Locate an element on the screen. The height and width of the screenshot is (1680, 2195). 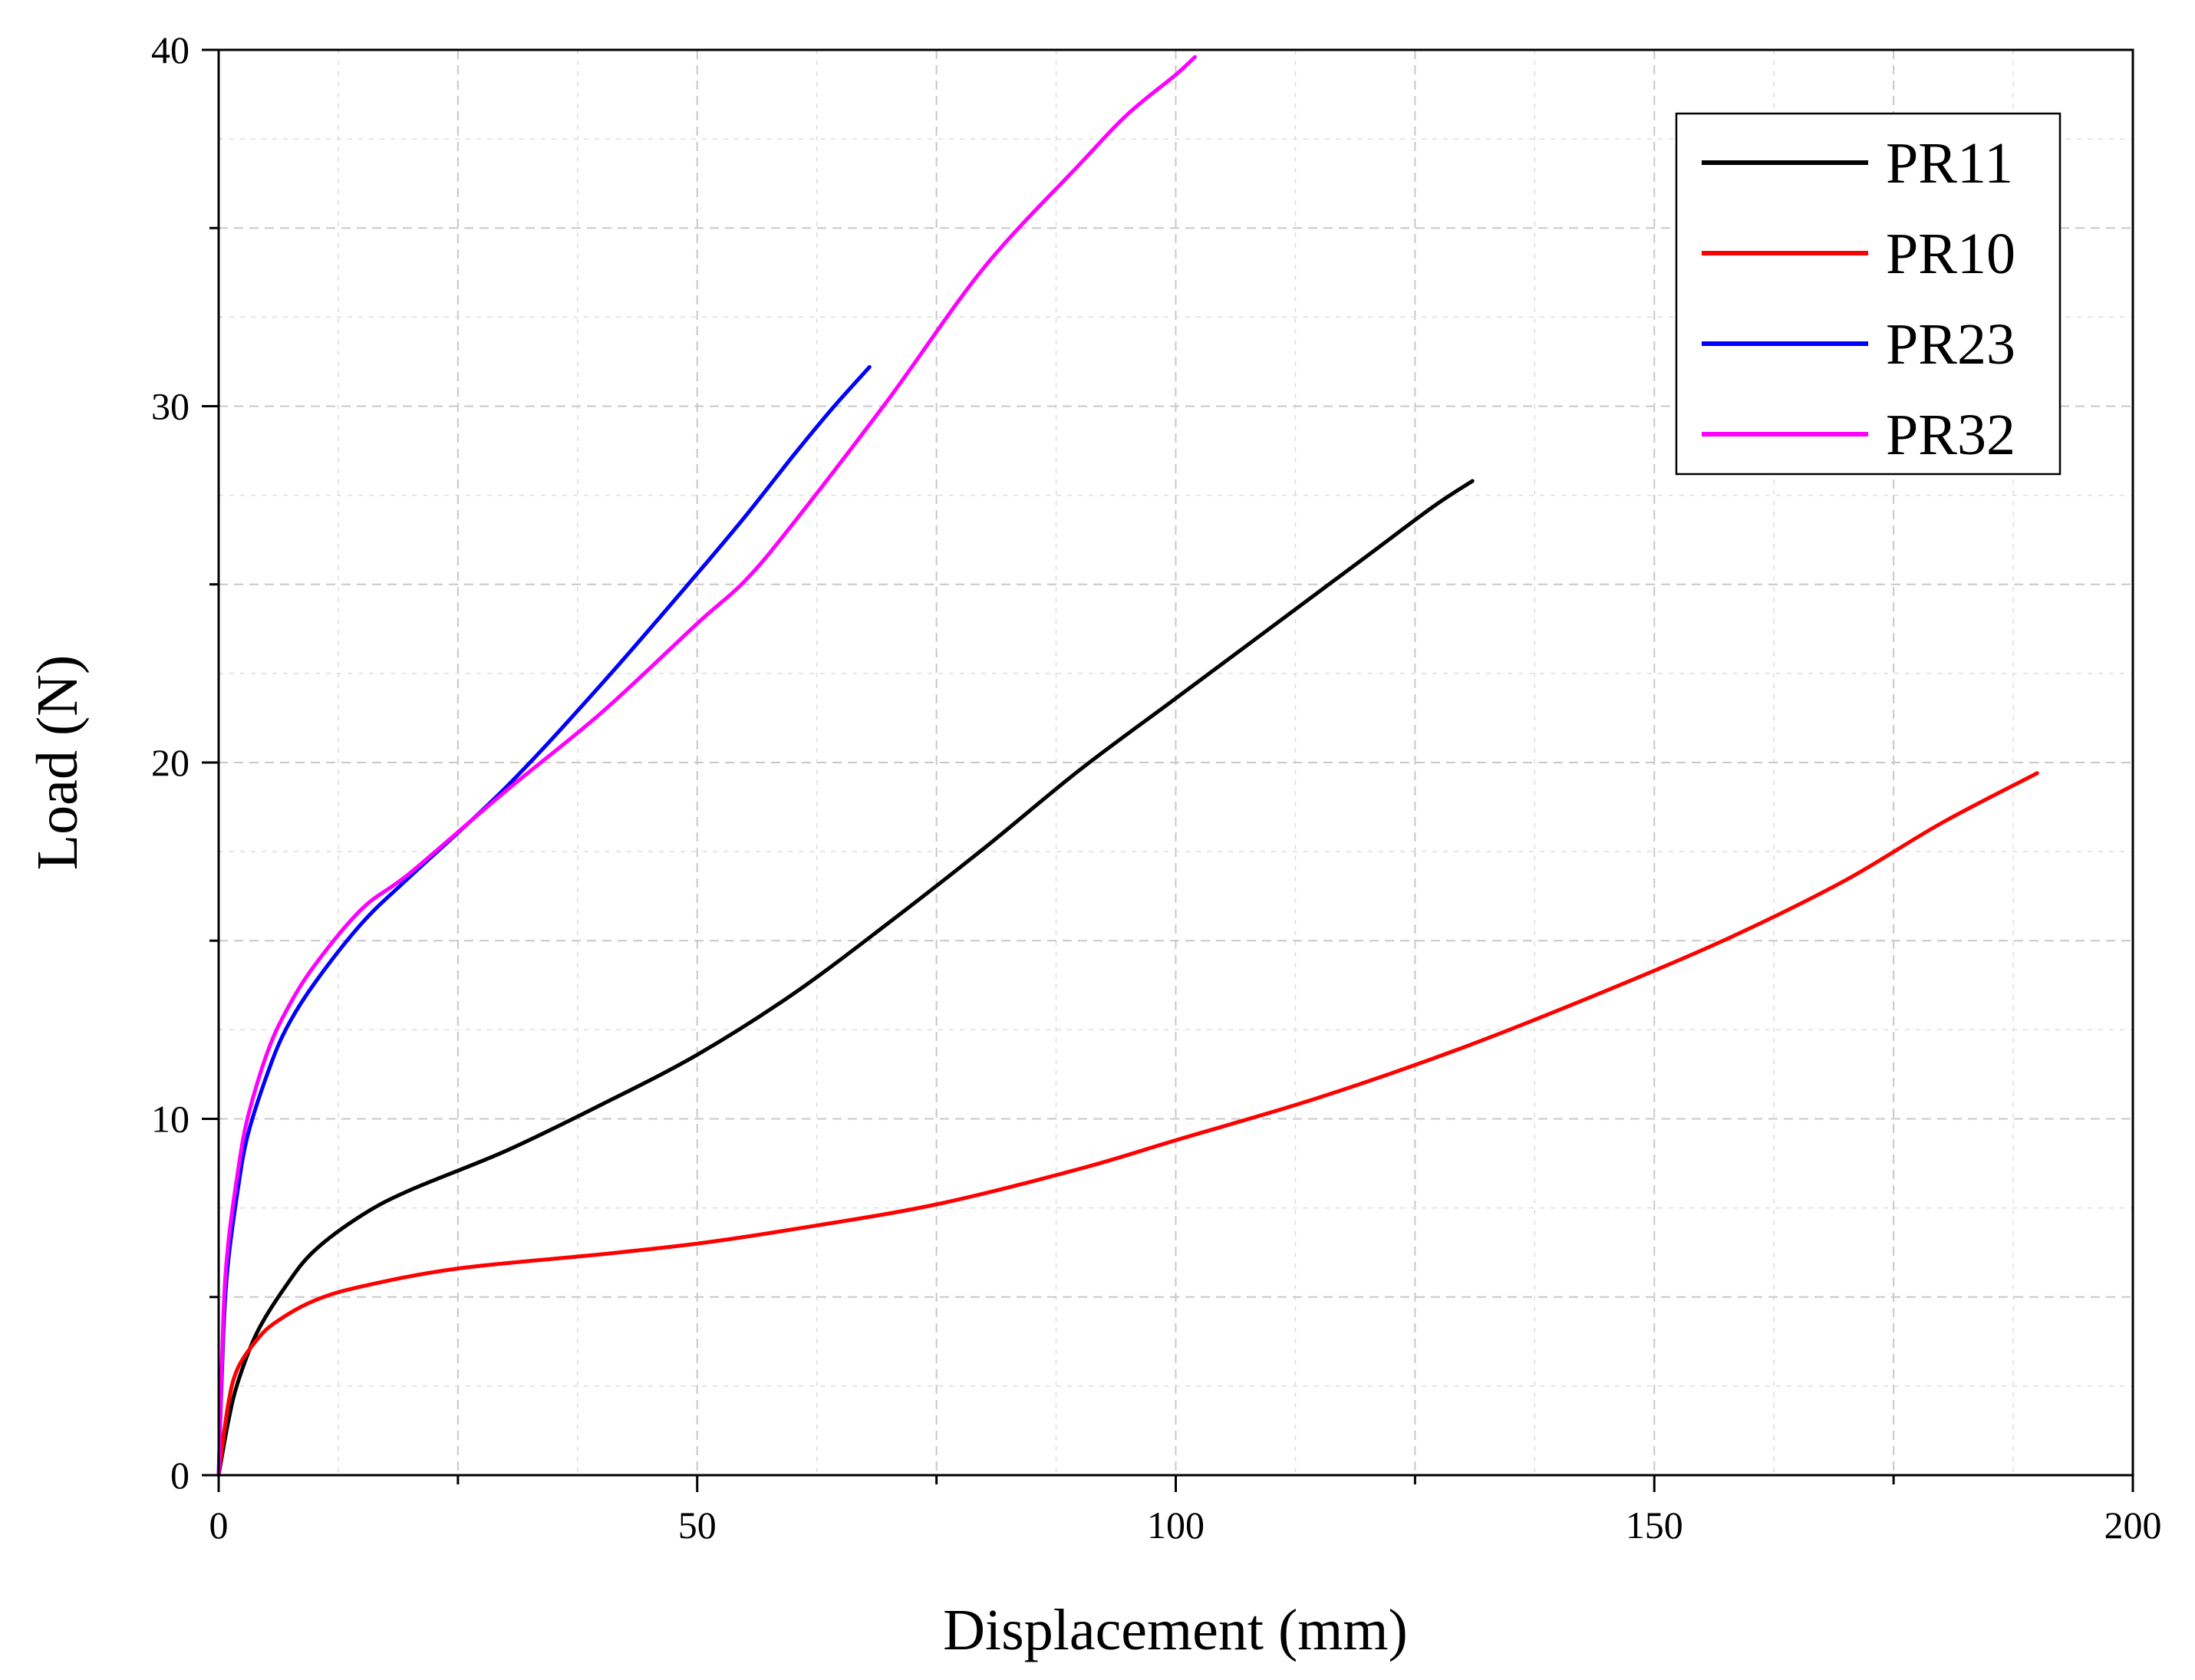
x-axis-title: Displacement (mm) is located at coordinates (1176, 1630).